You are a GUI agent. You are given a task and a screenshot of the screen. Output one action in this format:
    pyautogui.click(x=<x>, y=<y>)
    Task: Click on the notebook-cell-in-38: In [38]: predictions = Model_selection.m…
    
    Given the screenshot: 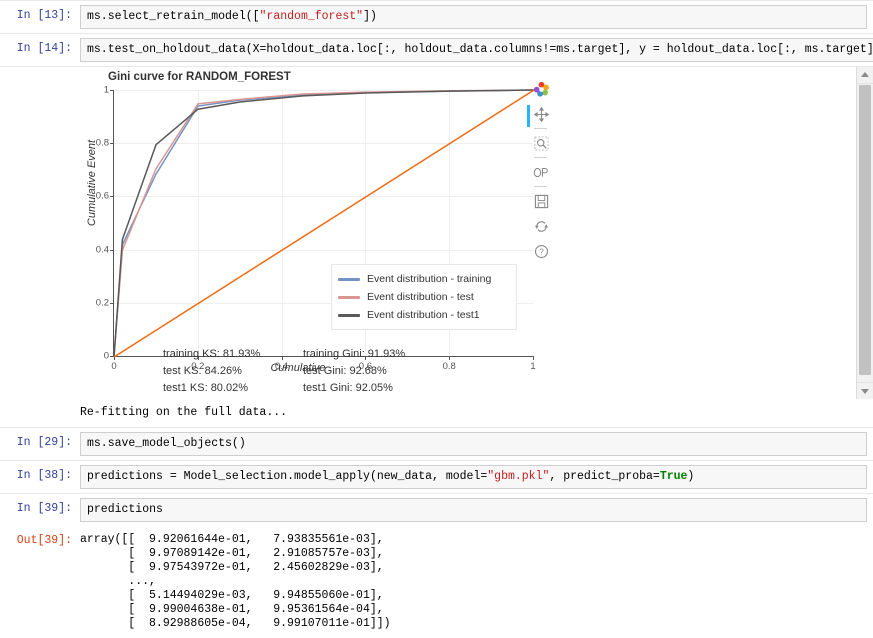 What is the action you would take?
    pyautogui.click(x=436, y=476)
    